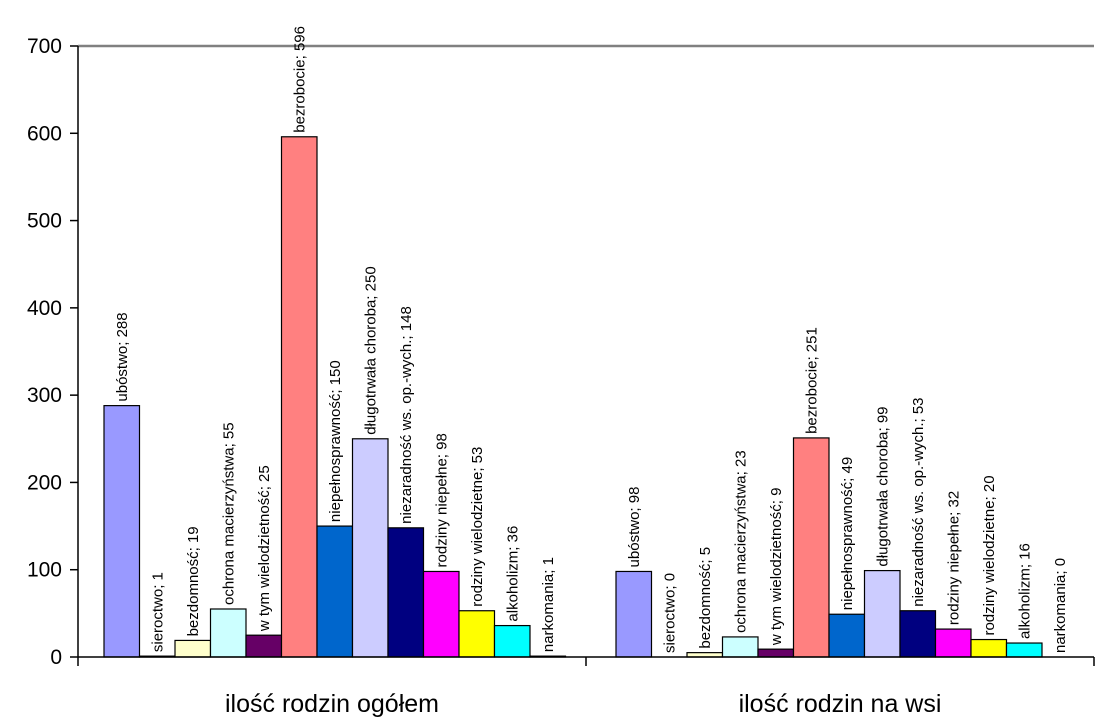 This screenshot has width=1099, height=726. I want to click on data-label-3-group-2: bezdomność; 5, so click(705, 598).